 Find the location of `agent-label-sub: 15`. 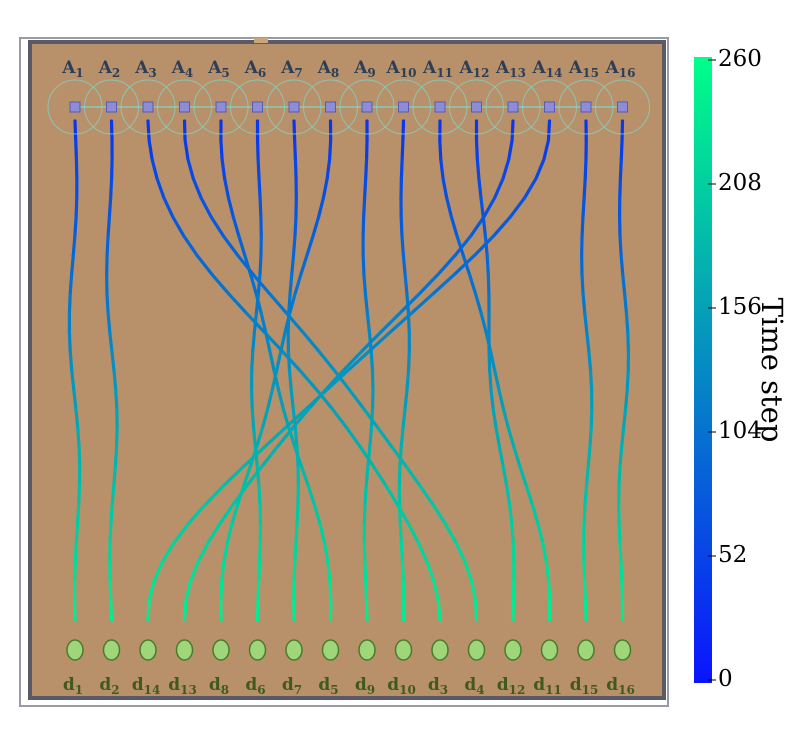

agent-label-sub: 15 is located at coordinates (590, 73).